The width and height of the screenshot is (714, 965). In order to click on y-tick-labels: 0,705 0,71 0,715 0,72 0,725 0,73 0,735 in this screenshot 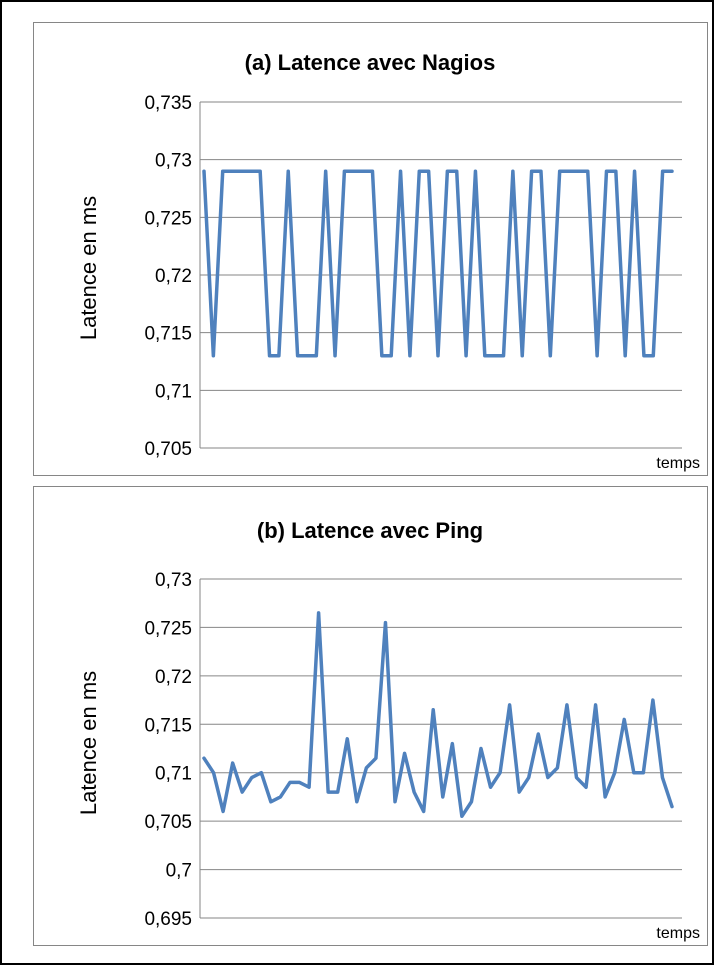, I will do `click(168, 276)`.